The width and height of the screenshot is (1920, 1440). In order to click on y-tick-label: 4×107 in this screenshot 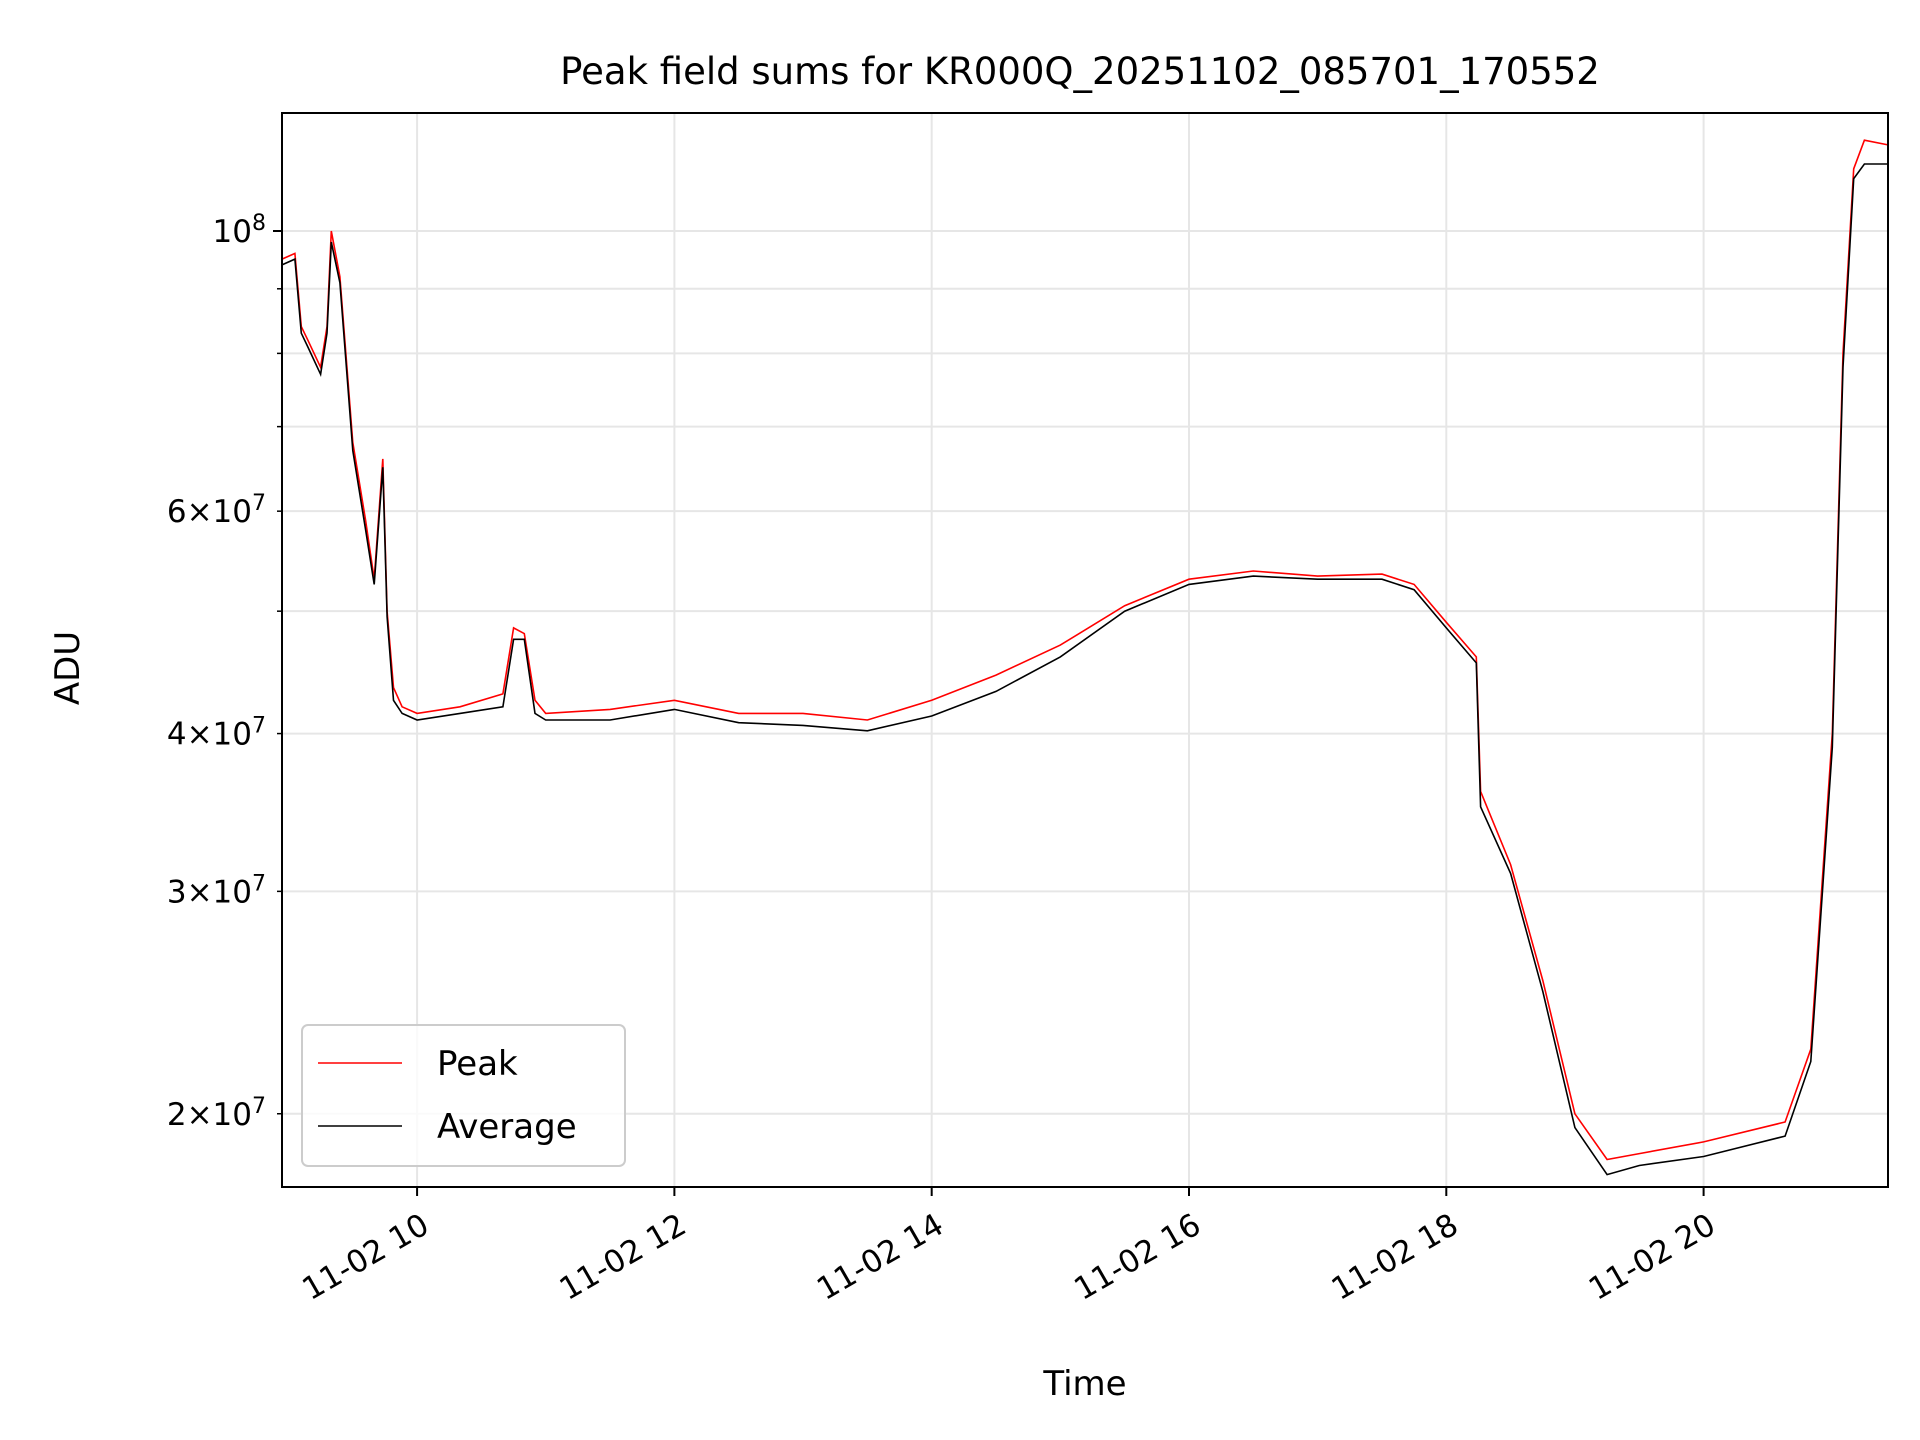, I will do `click(216, 733)`.